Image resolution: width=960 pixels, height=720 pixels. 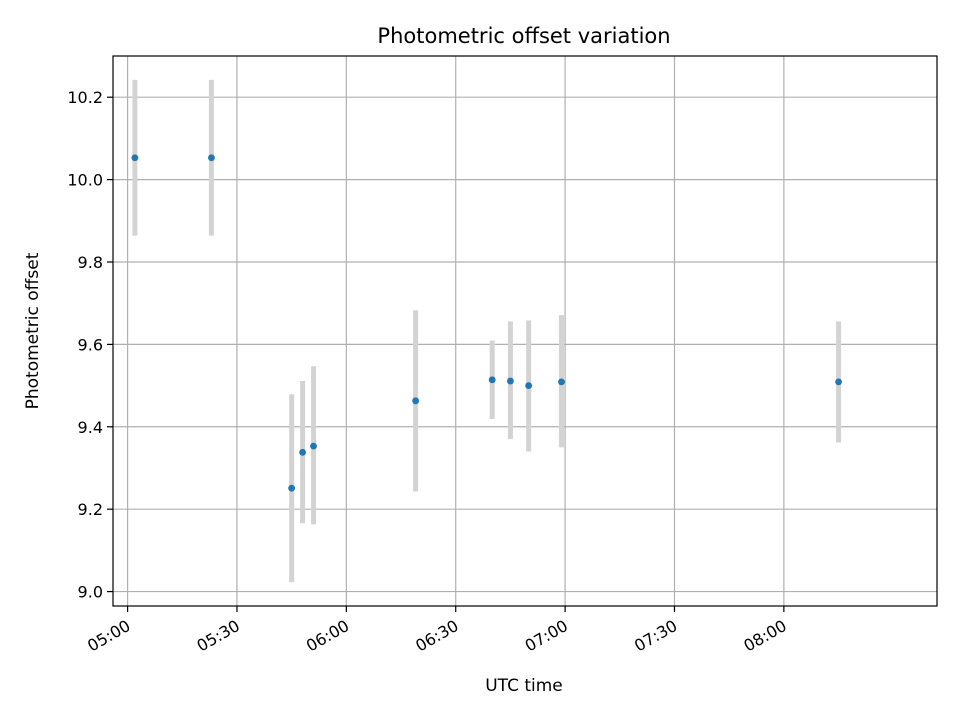 I want to click on y-tick-label: 9.2, so click(x=90, y=509).